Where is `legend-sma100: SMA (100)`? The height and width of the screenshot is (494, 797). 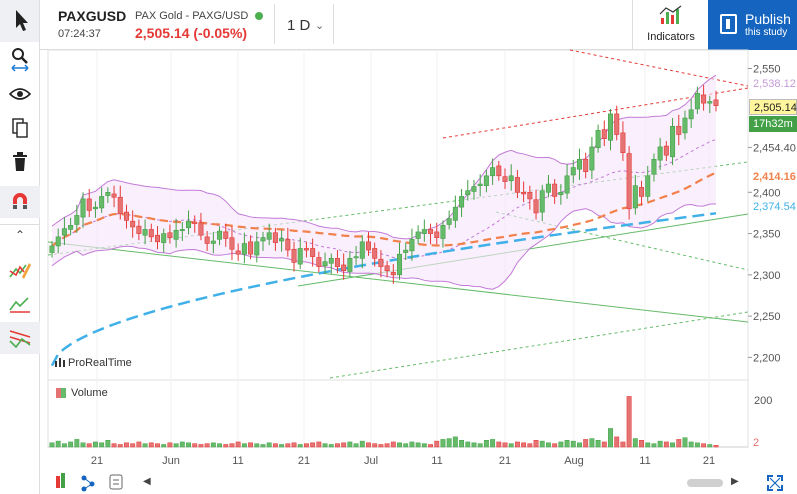 legend-sma100: SMA (100) is located at coordinates (315, 61).